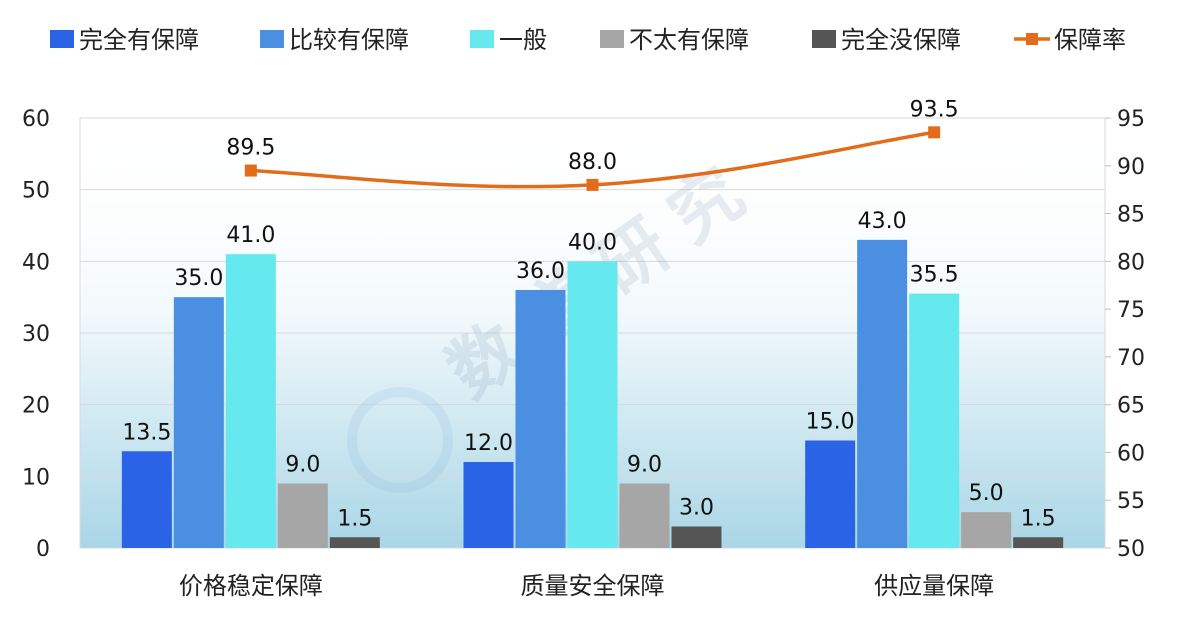 The width and height of the screenshot is (1200, 634). Describe the element at coordinates (523, 40) in the screenshot. I see `legend-label: 一般` at that location.